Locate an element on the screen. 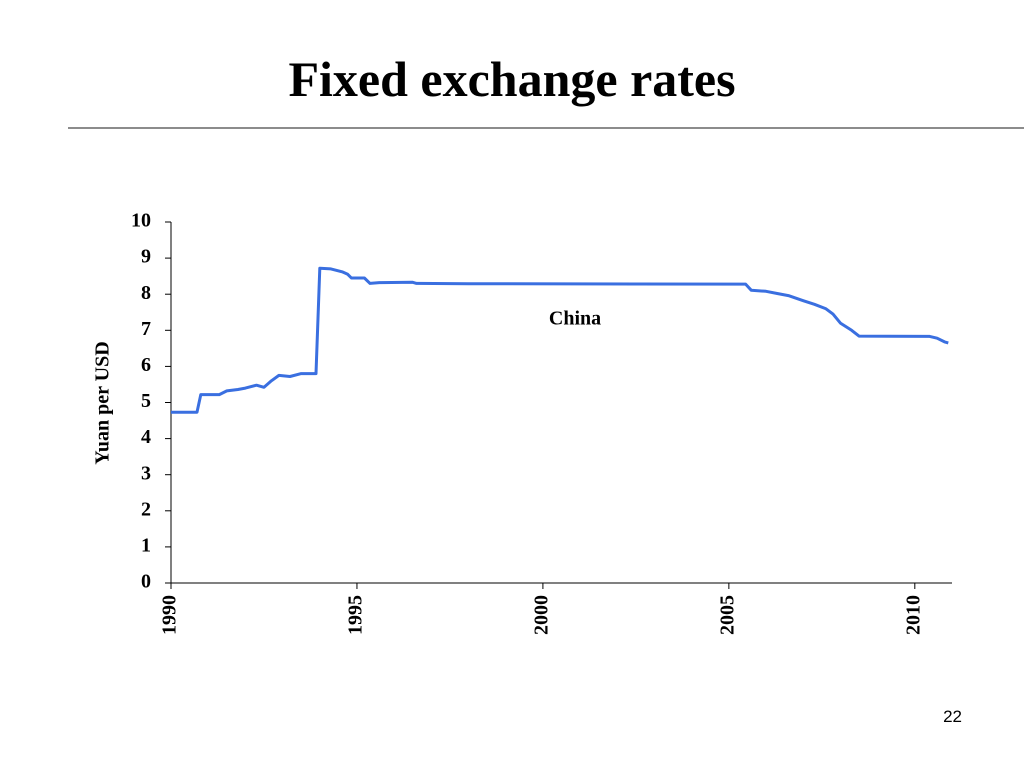  y-tick-label: 3 is located at coordinates (146, 473).